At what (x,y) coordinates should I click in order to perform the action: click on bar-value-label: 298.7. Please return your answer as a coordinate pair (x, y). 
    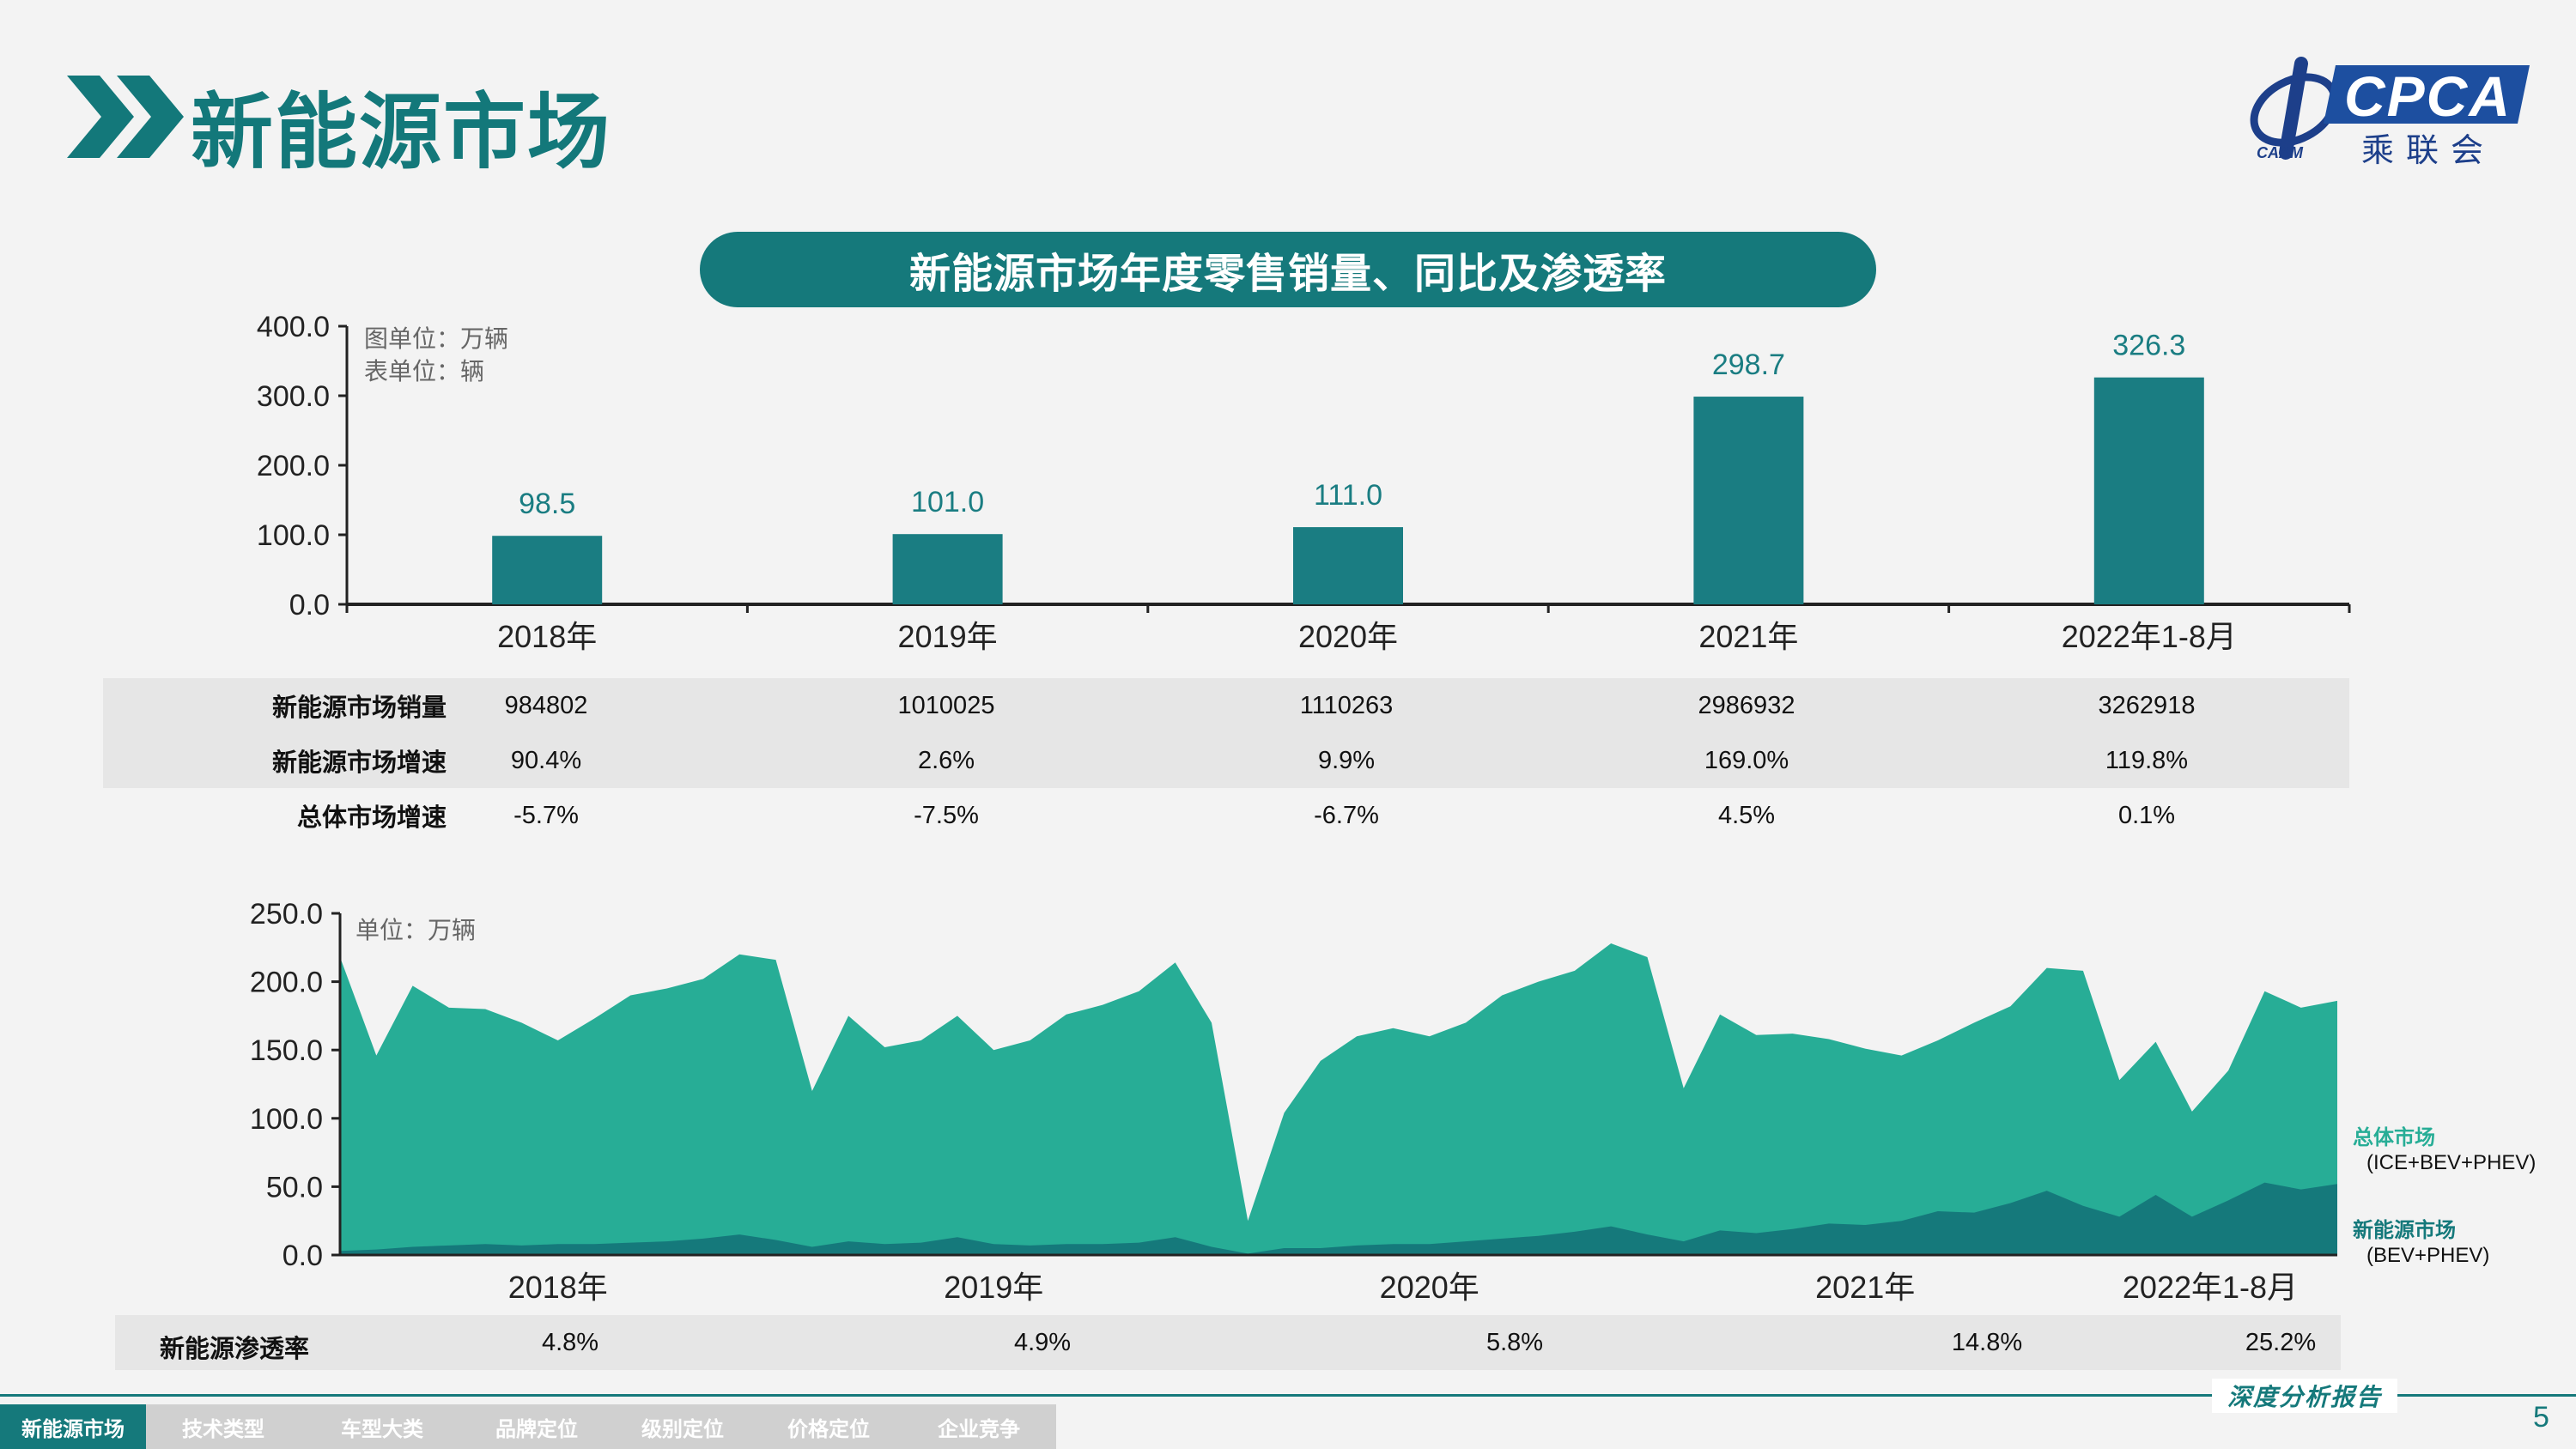
    Looking at the image, I should click on (1748, 365).